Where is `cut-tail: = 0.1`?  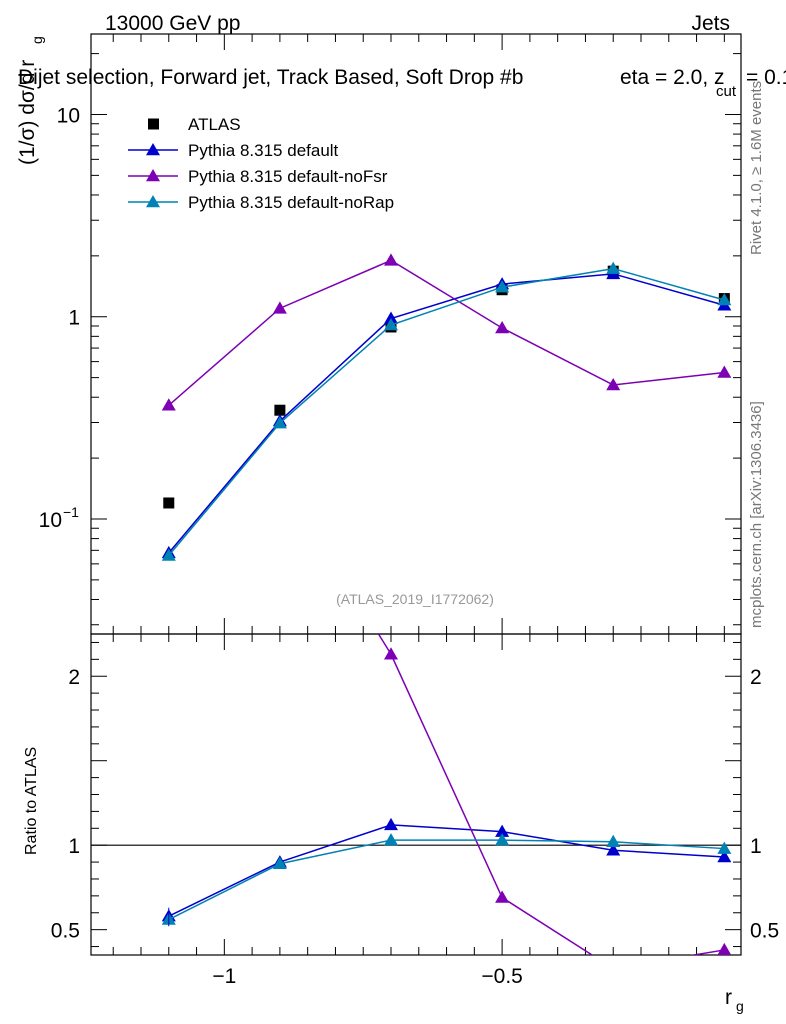
cut-tail: = 0.1 is located at coordinates (766, 77).